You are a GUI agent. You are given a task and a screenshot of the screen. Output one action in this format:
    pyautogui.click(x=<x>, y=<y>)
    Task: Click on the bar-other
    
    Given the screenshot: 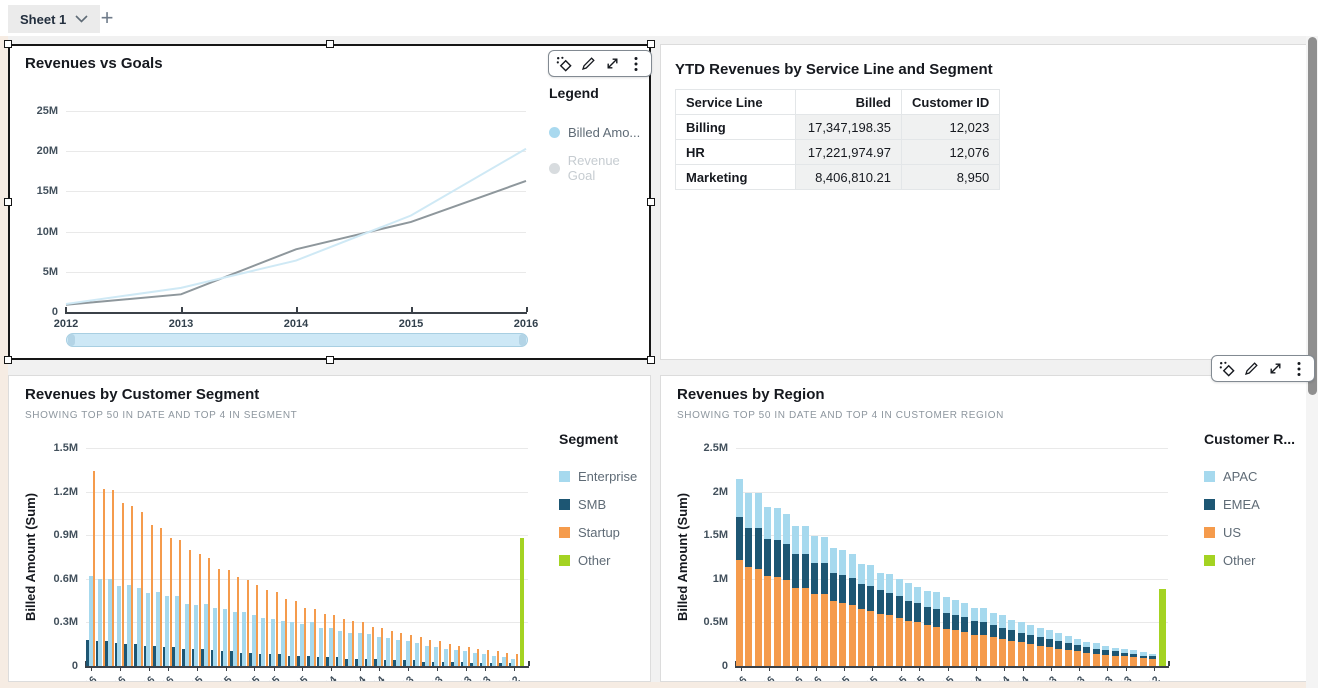 What is the action you would take?
    pyautogui.click(x=522, y=602)
    